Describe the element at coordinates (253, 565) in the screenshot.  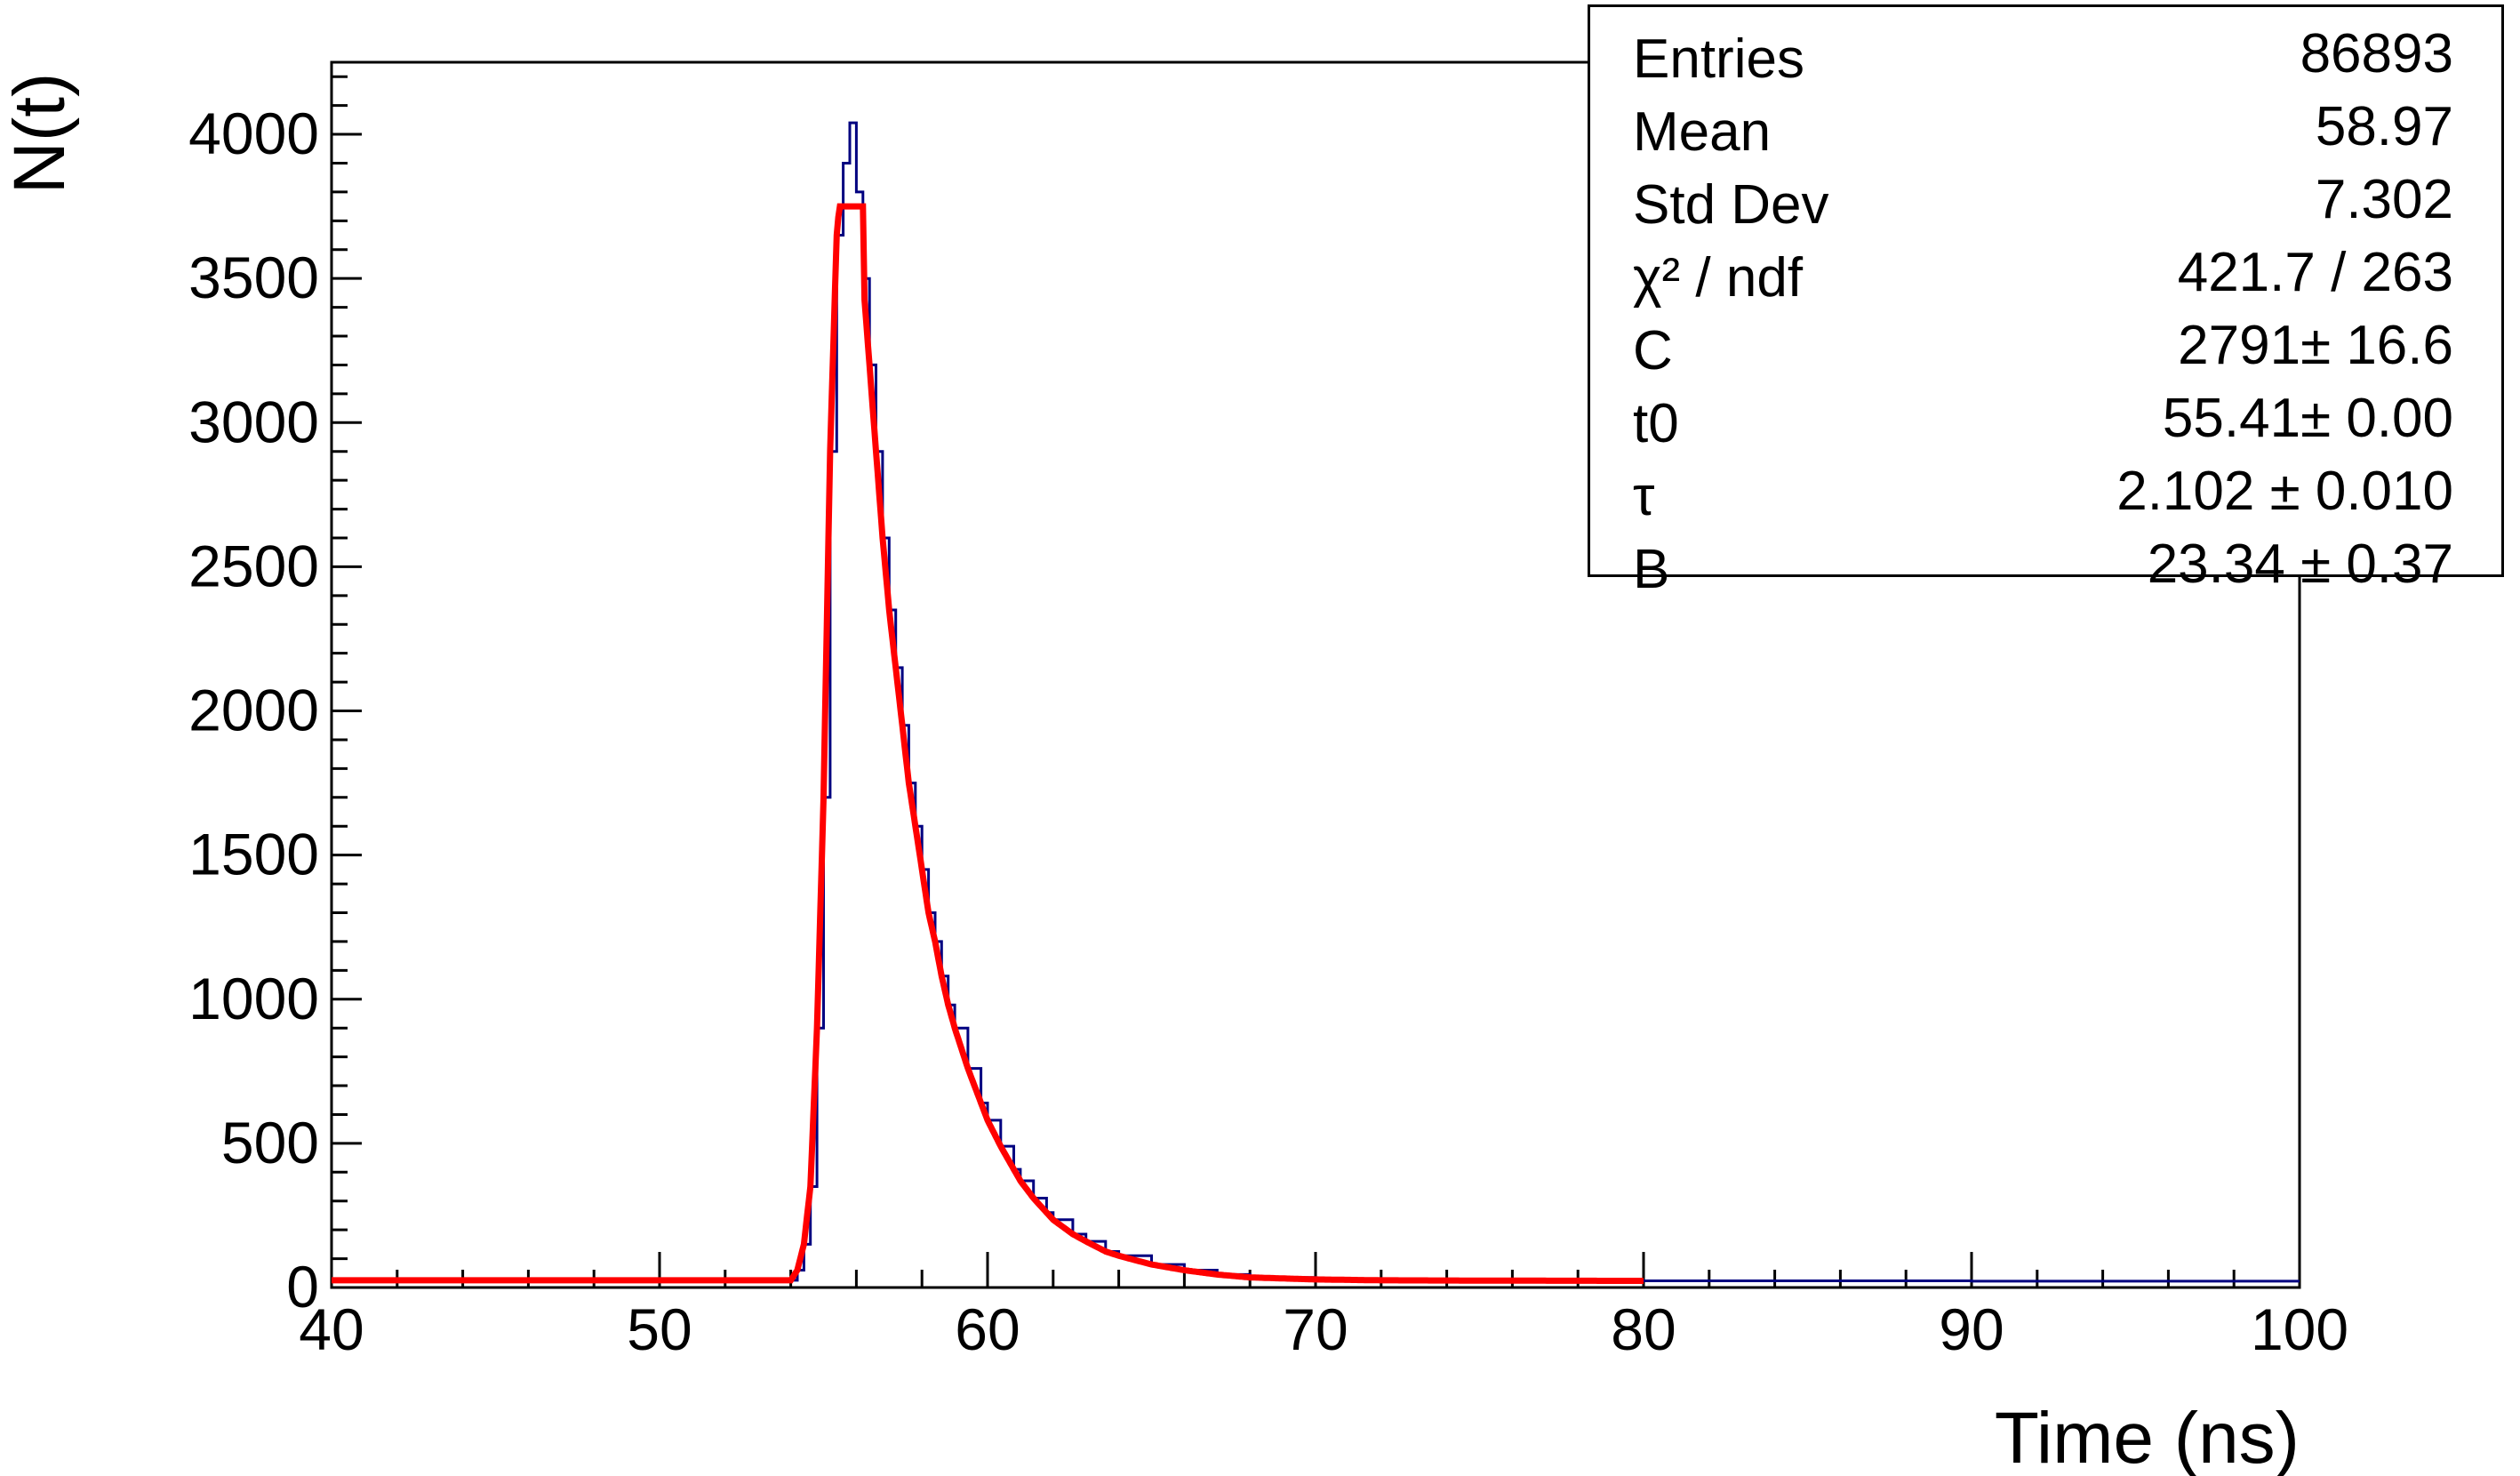
I see `y-tick-label: 2500` at that location.